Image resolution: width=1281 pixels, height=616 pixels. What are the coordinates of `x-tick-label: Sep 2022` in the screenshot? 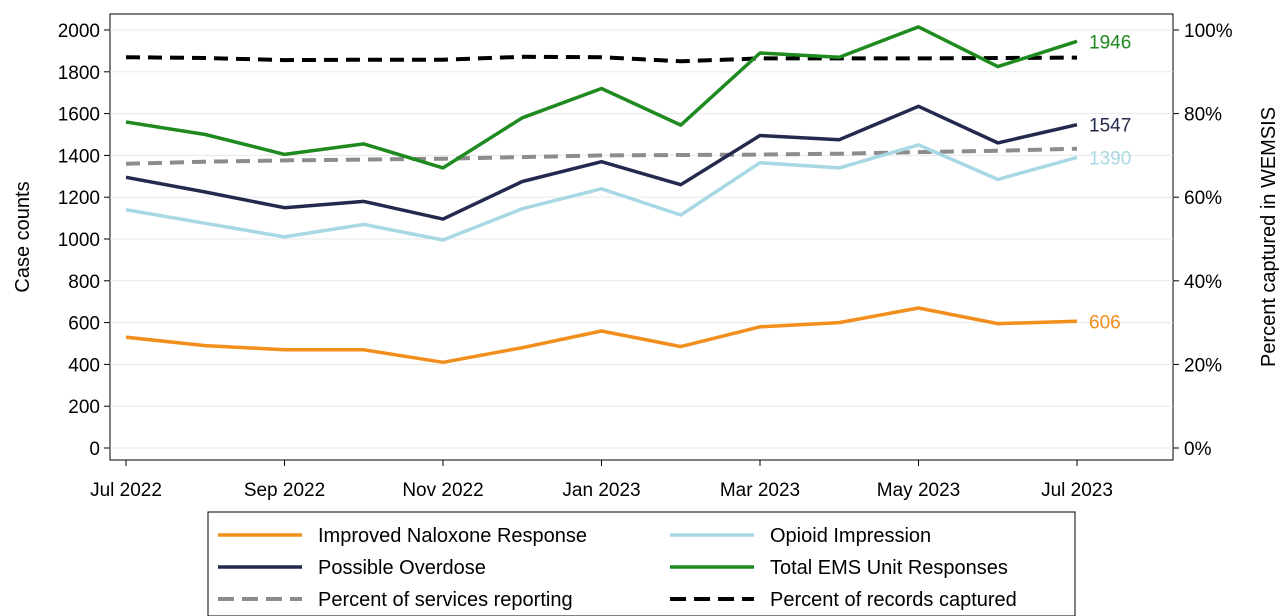 It's located at (284, 490).